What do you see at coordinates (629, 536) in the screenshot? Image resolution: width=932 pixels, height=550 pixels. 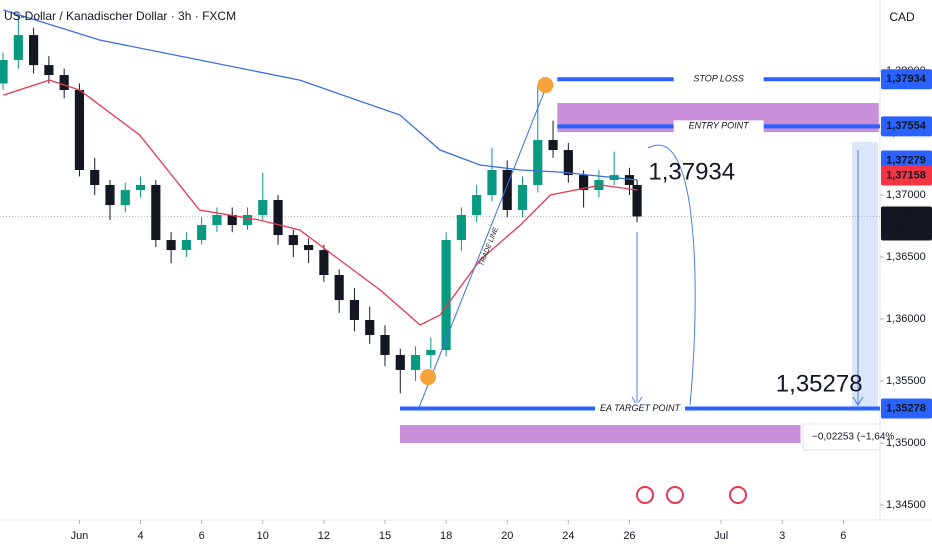 I see `x-tick-label: 26` at bounding box center [629, 536].